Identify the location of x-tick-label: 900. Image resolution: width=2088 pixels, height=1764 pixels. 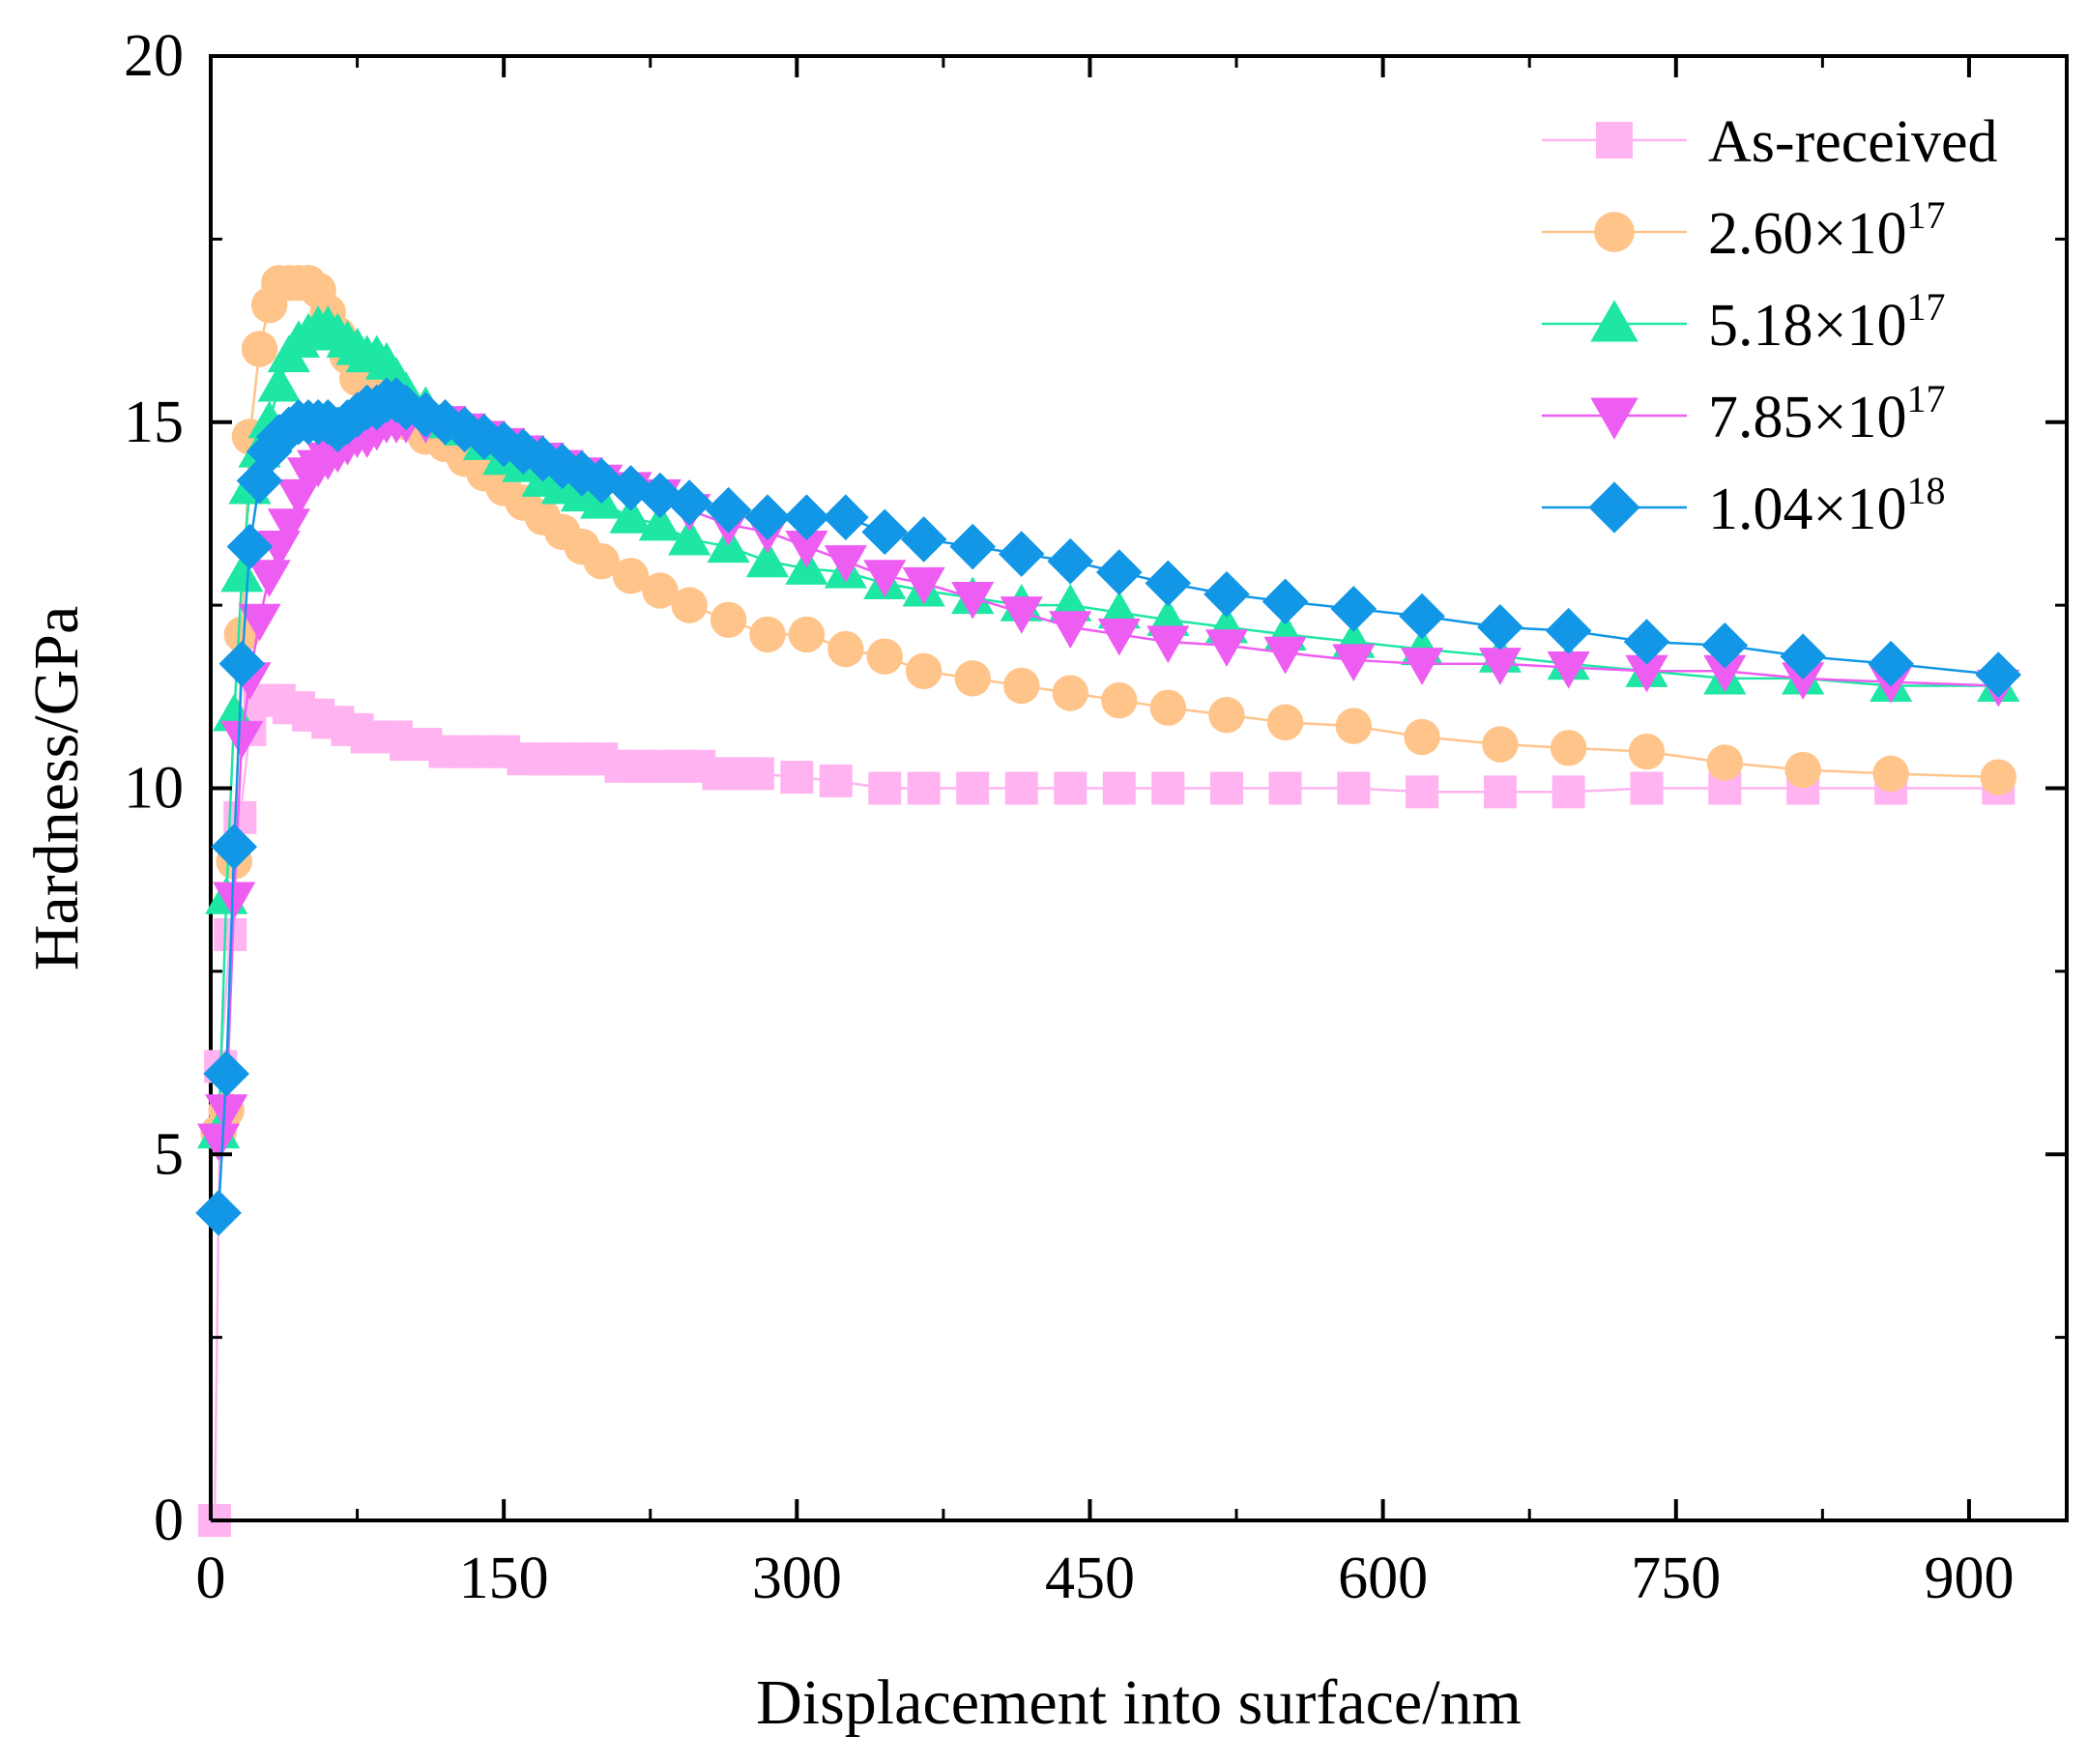
(1969, 1578).